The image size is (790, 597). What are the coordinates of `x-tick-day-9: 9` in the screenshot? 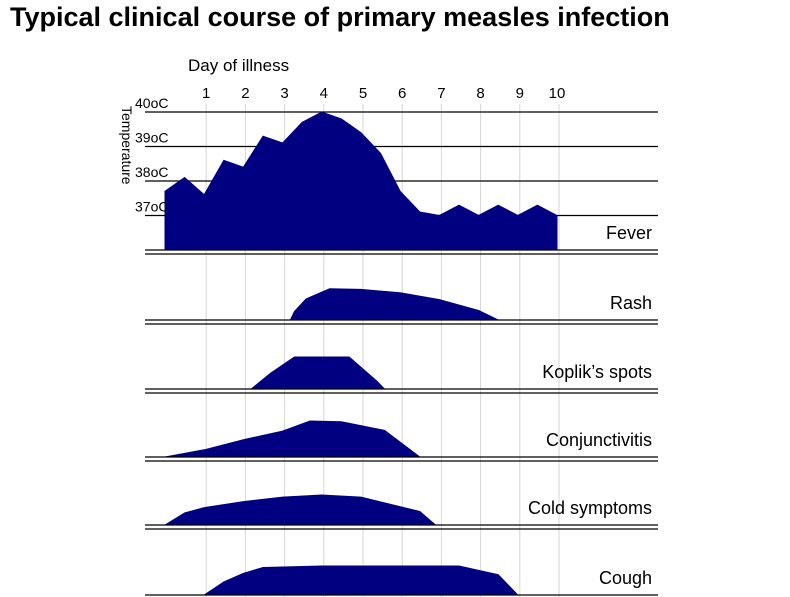 It's located at (520, 93).